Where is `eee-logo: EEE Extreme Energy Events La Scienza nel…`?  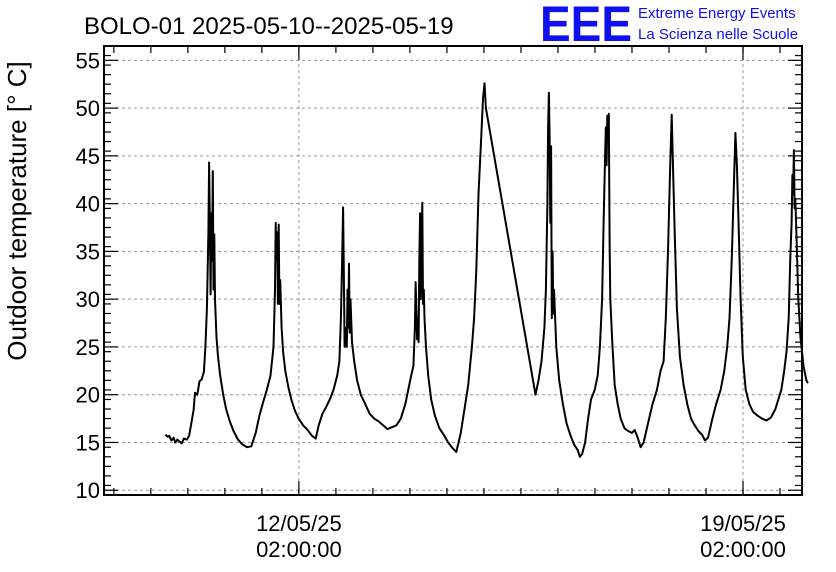
eee-logo: EEE Extreme Energy Events La Scienza nel… is located at coordinates (669, 26).